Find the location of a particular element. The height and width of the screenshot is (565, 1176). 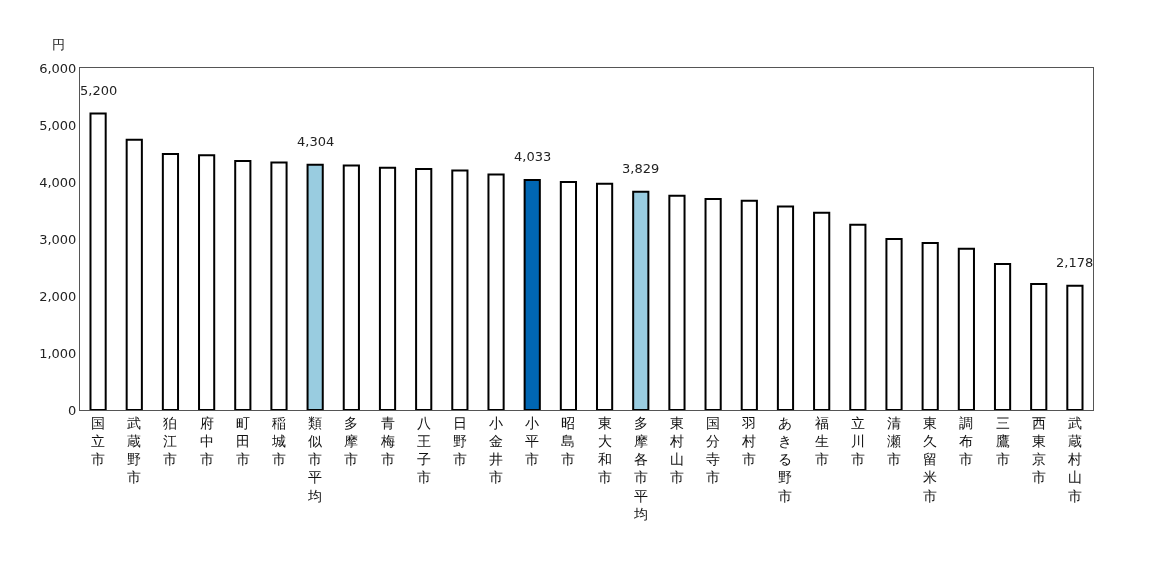

data-label: 4,304 is located at coordinates (316, 141).